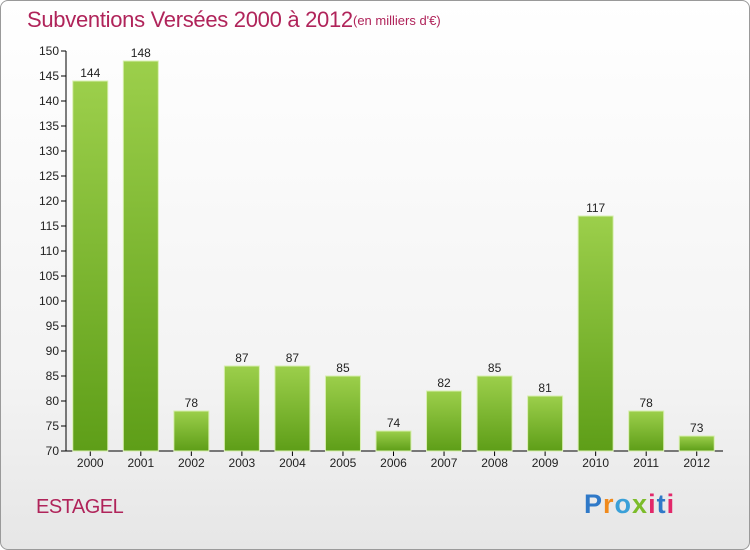  What do you see at coordinates (623, 504) in the screenshot?
I see `logo-letter: o` at bounding box center [623, 504].